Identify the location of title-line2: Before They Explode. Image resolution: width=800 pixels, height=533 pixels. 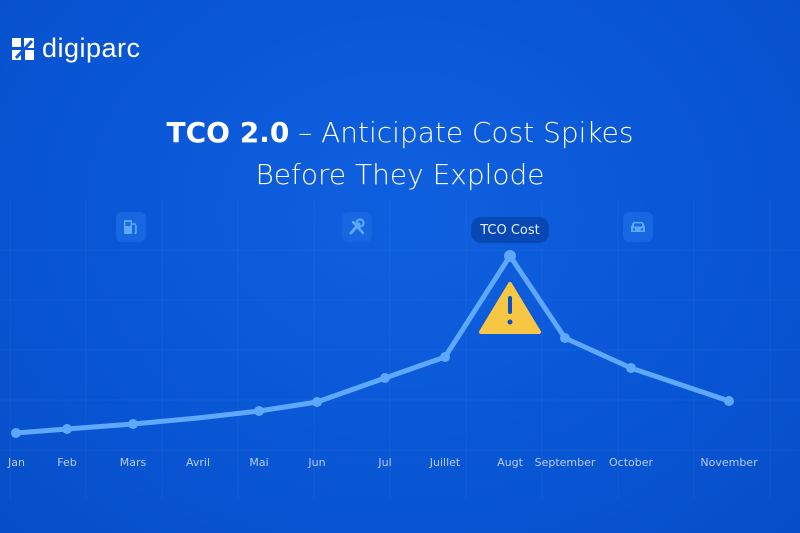
(400, 174).